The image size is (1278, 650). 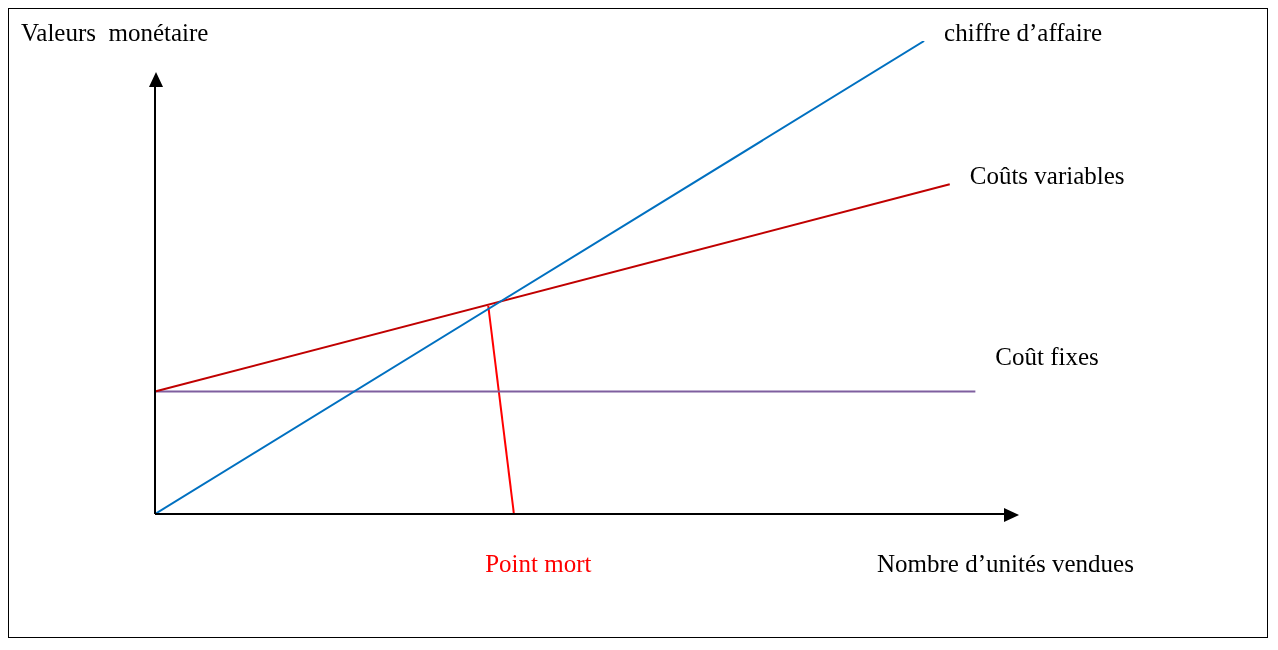 What do you see at coordinates (1023, 32) in the screenshot?
I see `series-label: chiffre d’affaire` at bounding box center [1023, 32].